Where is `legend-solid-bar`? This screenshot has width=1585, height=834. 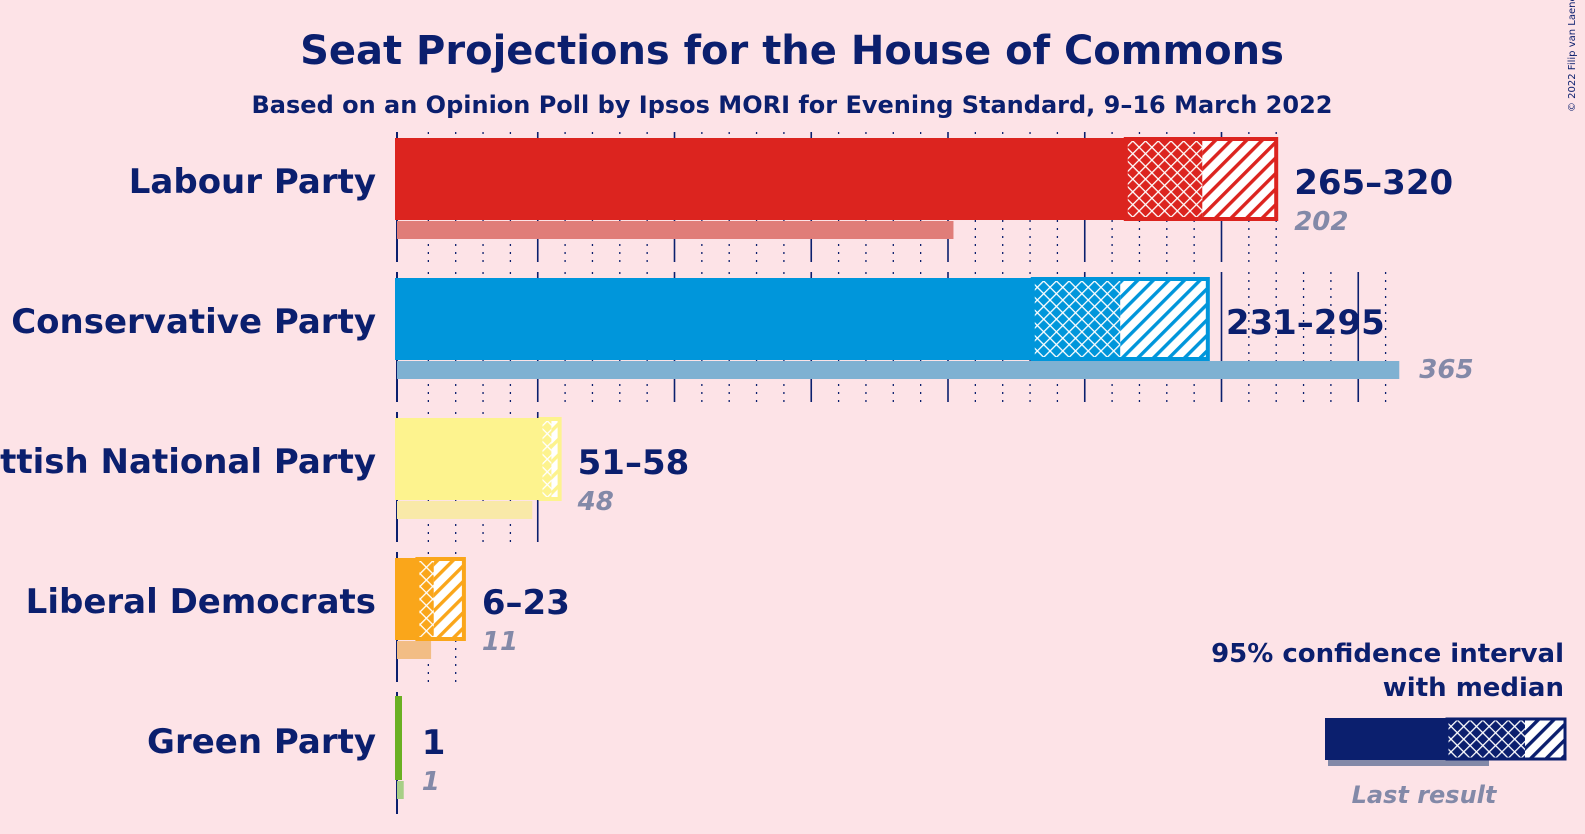 legend-solid-bar is located at coordinates (1386, 739).